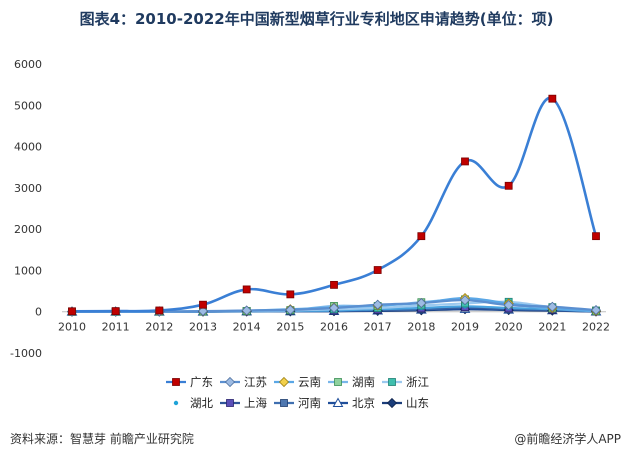 This screenshot has width=633, height=458. I want to click on x-tick-label: 2020, so click(509, 327).